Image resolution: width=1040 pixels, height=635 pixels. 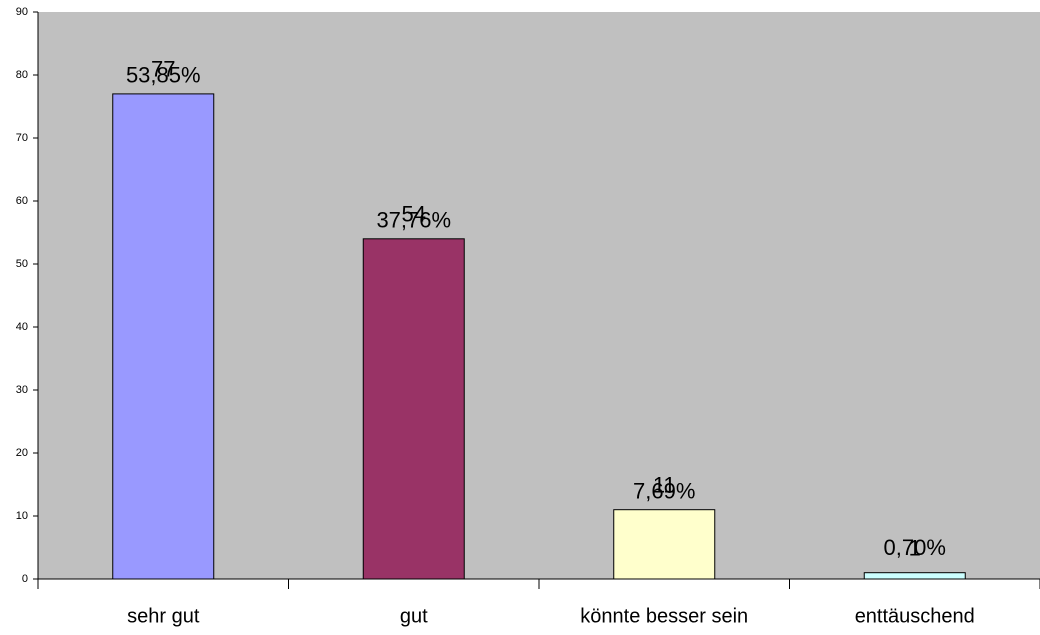 I want to click on x-tick-label: sehr gut, so click(x=163, y=616).